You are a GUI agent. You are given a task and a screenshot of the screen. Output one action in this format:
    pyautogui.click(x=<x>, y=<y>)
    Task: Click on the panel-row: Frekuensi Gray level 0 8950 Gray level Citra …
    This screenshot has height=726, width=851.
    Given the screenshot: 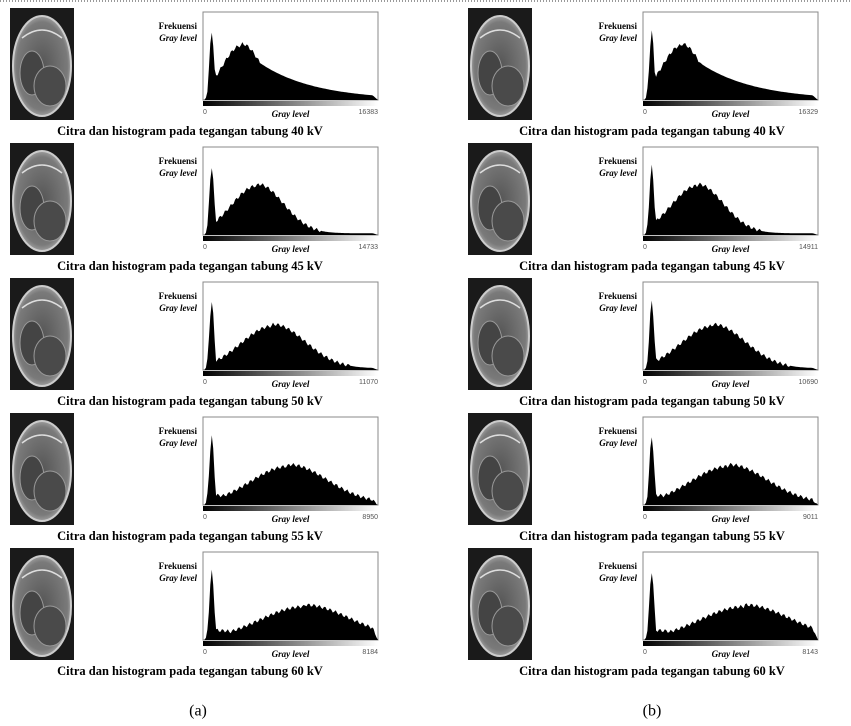 What is the action you would take?
    pyautogui.click(x=194, y=478)
    